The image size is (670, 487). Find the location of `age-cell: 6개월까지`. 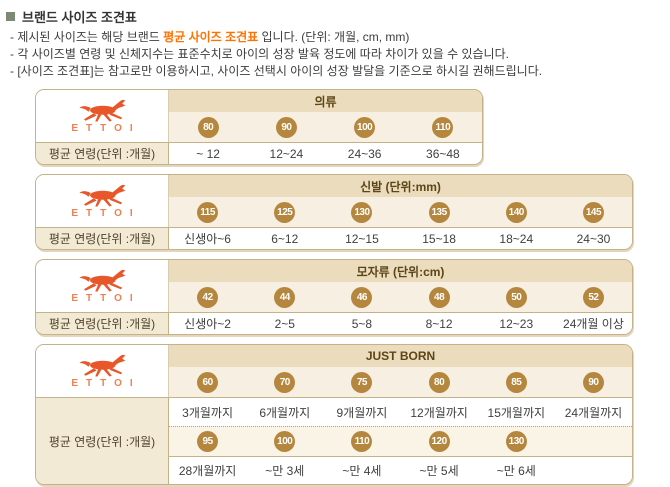

age-cell: 6개월까지 is located at coordinates (285, 412).